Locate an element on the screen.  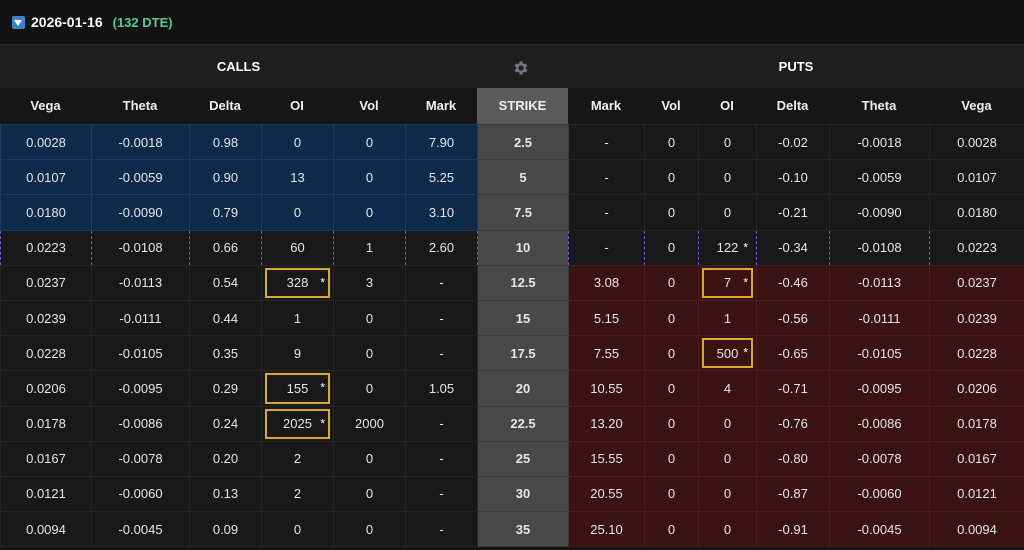
put-theta-cell: -0.0059 is located at coordinates (879, 177).